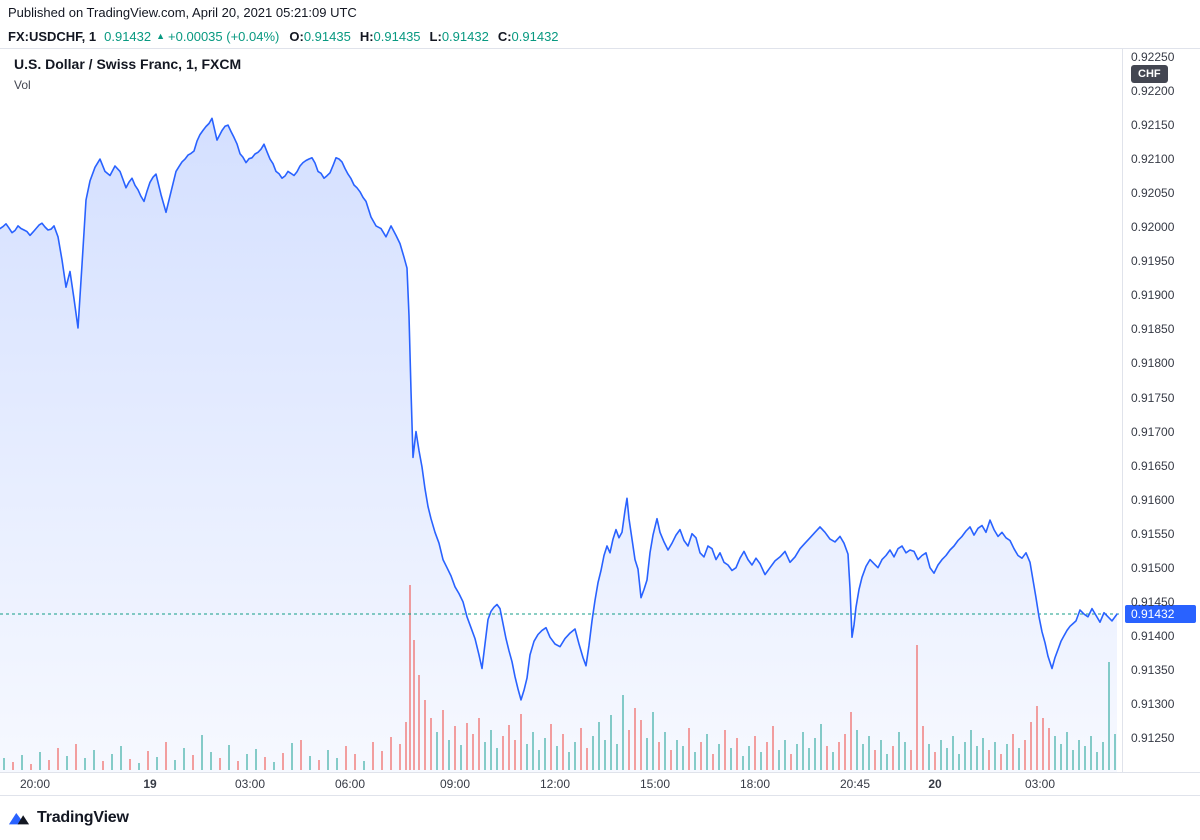  Describe the element at coordinates (1153, 329) in the screenshot. I see `price-tick-label: 0.91850` at that location.